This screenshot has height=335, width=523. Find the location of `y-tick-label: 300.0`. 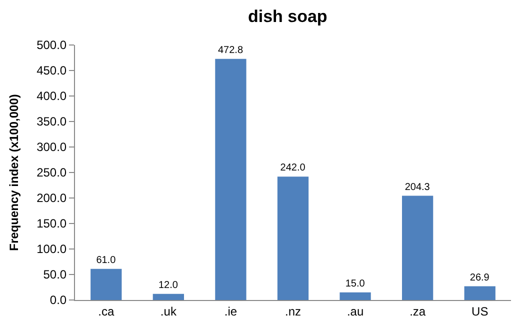

y-tick-label: 300.0 is located at coordinates (51, 147).